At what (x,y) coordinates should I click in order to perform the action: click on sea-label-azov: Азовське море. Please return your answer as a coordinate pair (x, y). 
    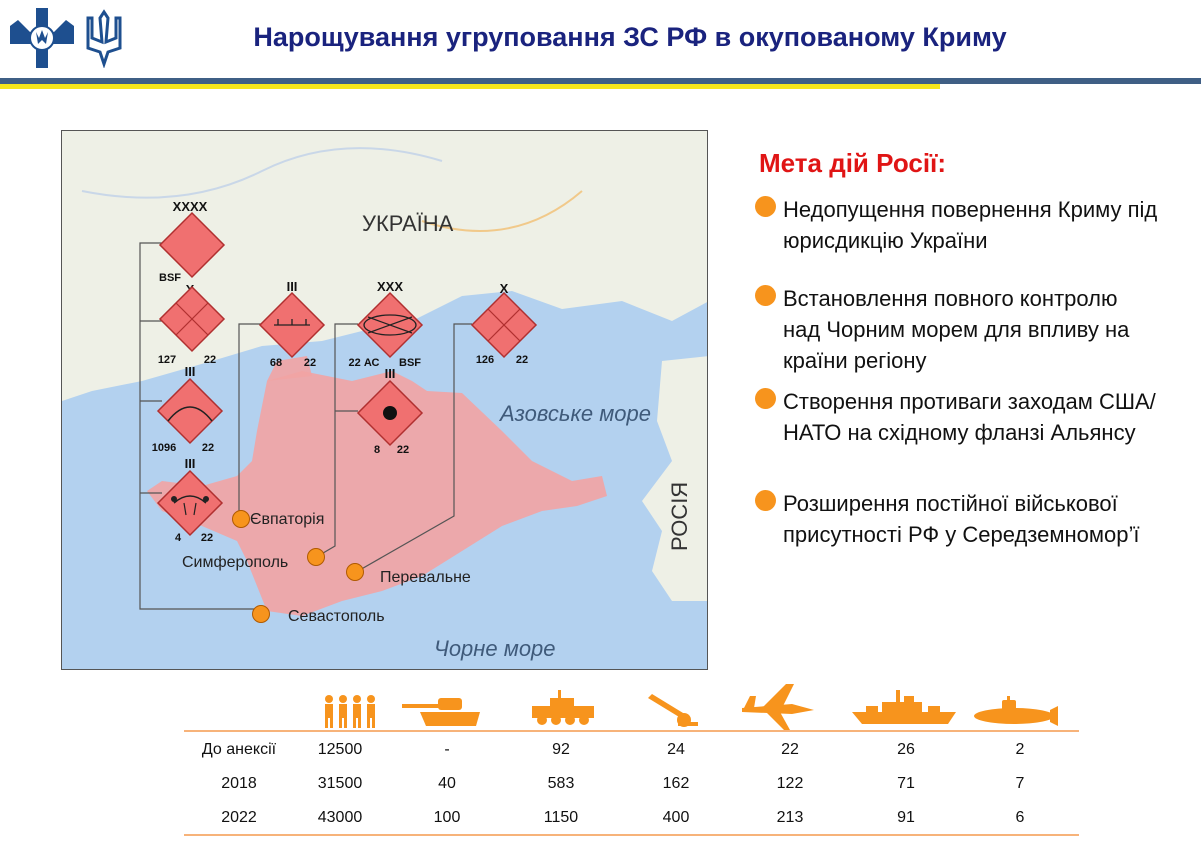
    Looking at the image, I should click on (575, 413).